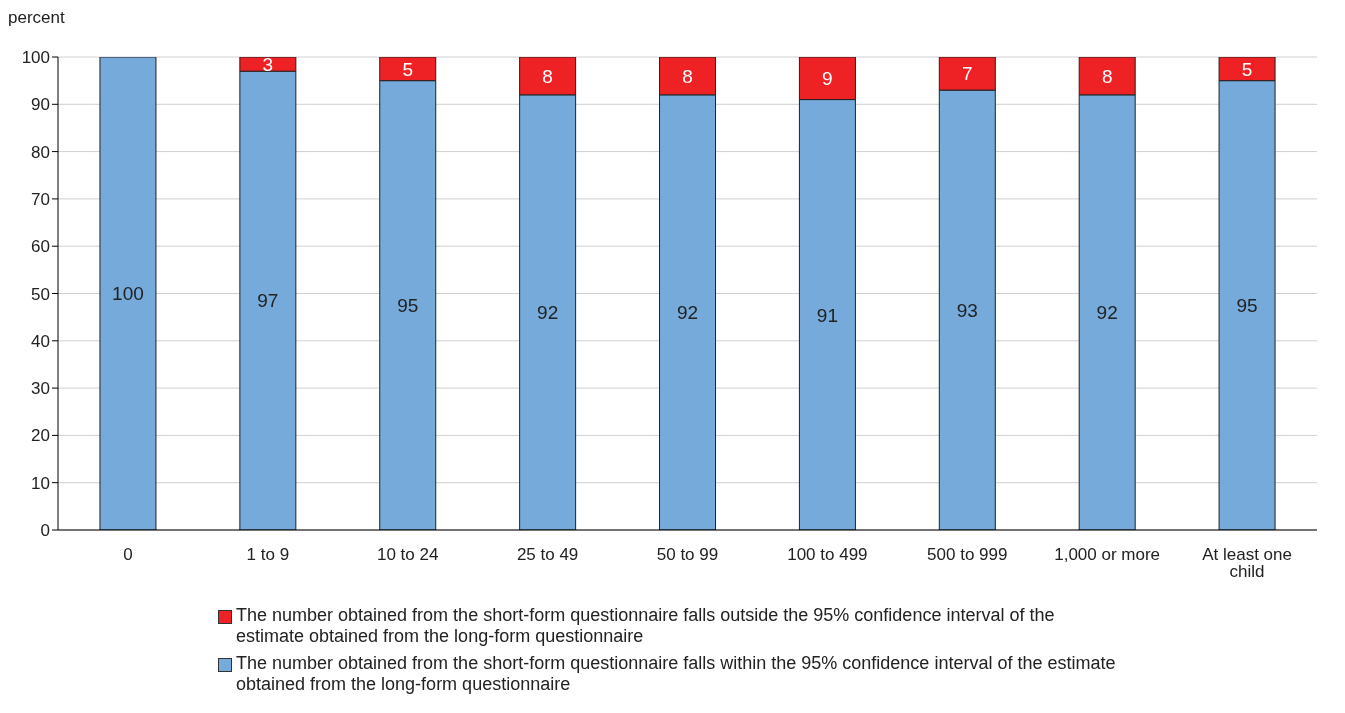  I want to click on data-label: 97, so click(268, 301).